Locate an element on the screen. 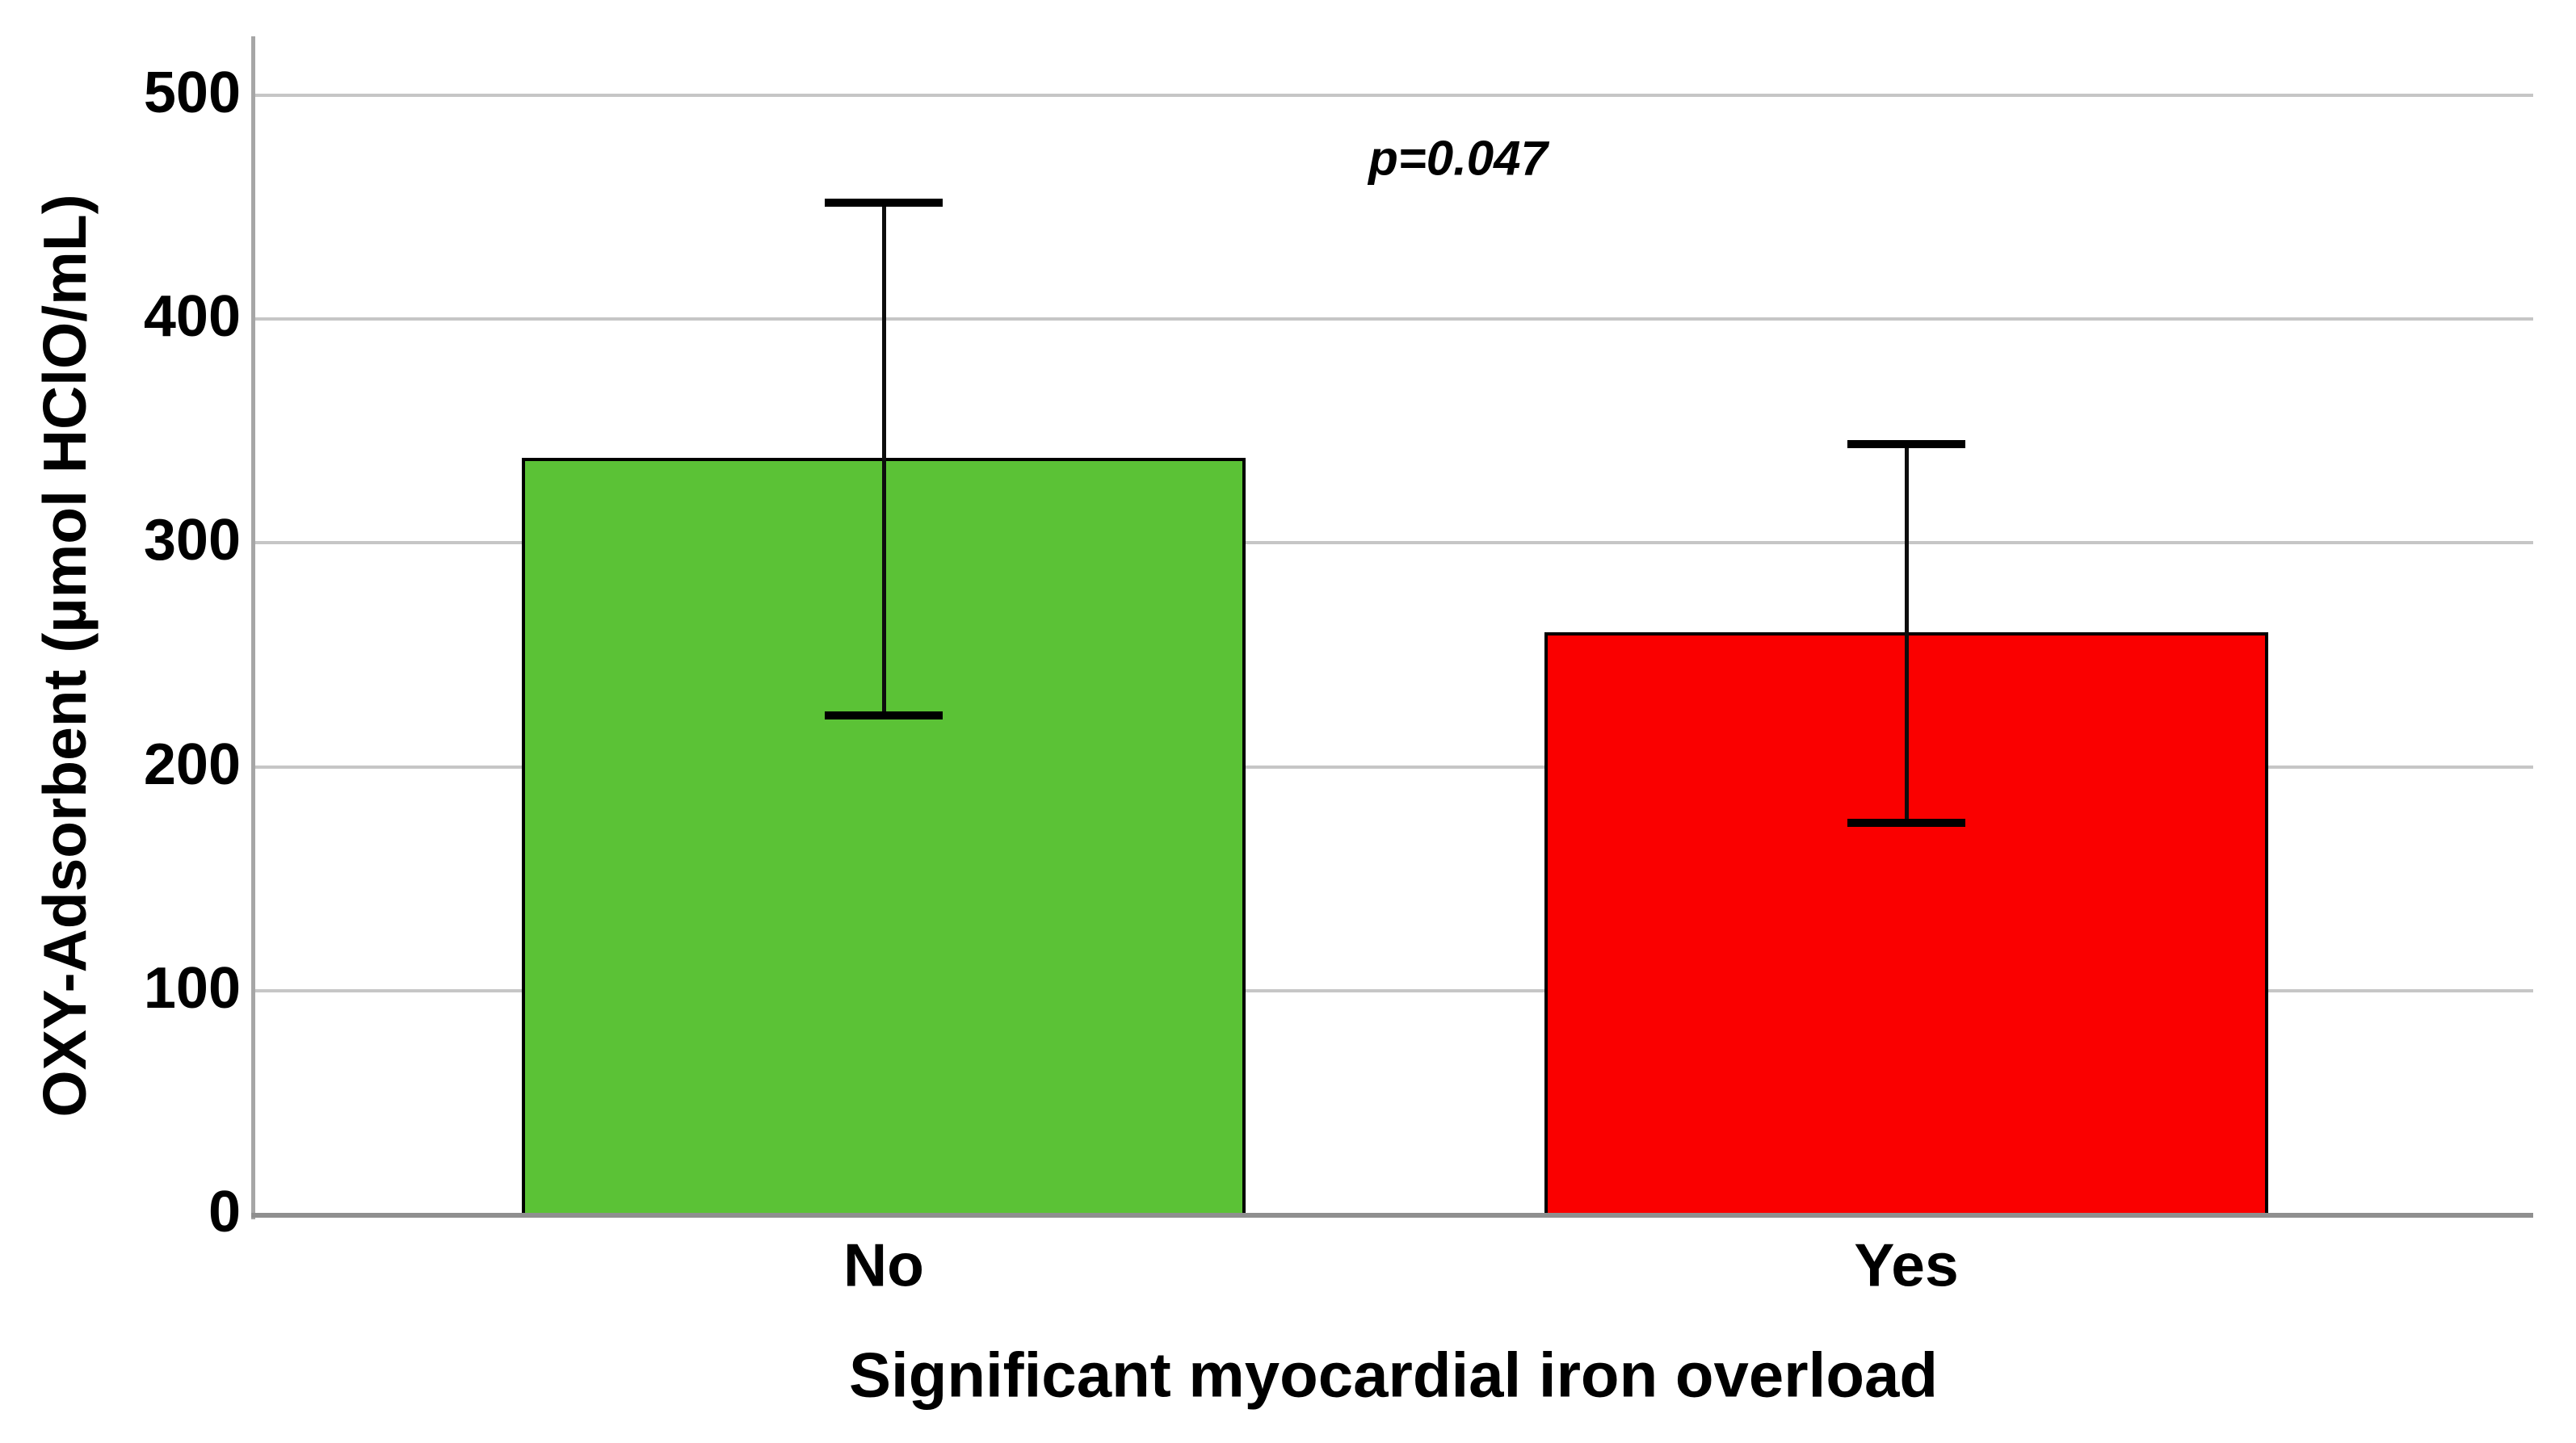 The width and height of the screenshot is (2576, 1443). x-axis-title: Significant myocardial iron overload is located at coordinates (1393, 1375).